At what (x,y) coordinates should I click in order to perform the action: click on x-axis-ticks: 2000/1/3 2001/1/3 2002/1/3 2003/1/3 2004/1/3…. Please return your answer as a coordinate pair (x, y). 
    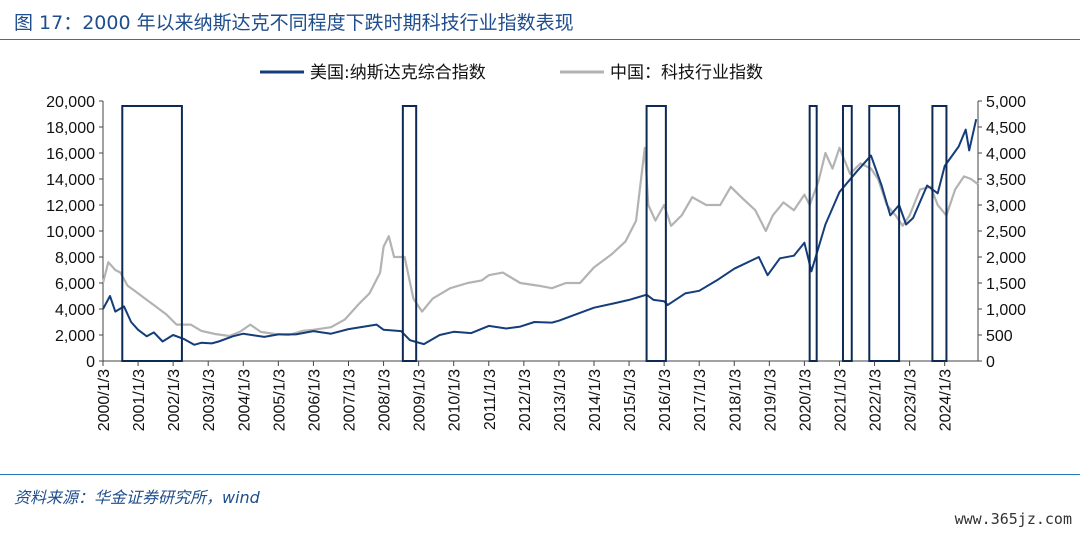
    Looking at the image, I should click on (525, 396).